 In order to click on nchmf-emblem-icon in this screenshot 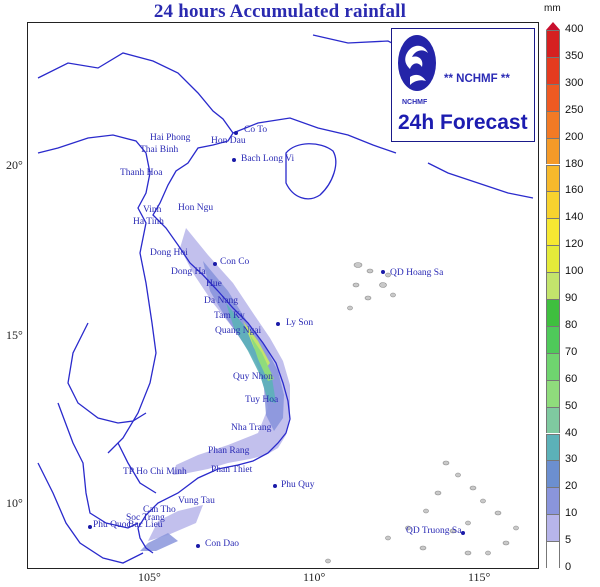, I will do `click(417, 63)`.